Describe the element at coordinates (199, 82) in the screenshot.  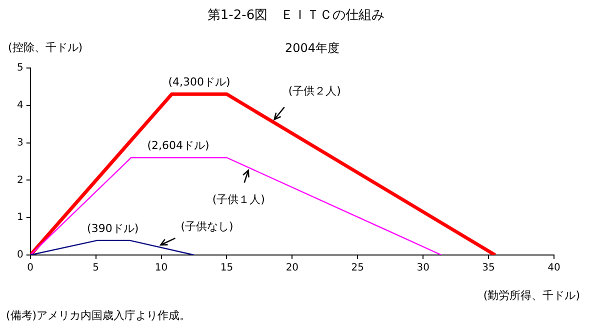
I see `annotation: (4,300ドル)` at that location.